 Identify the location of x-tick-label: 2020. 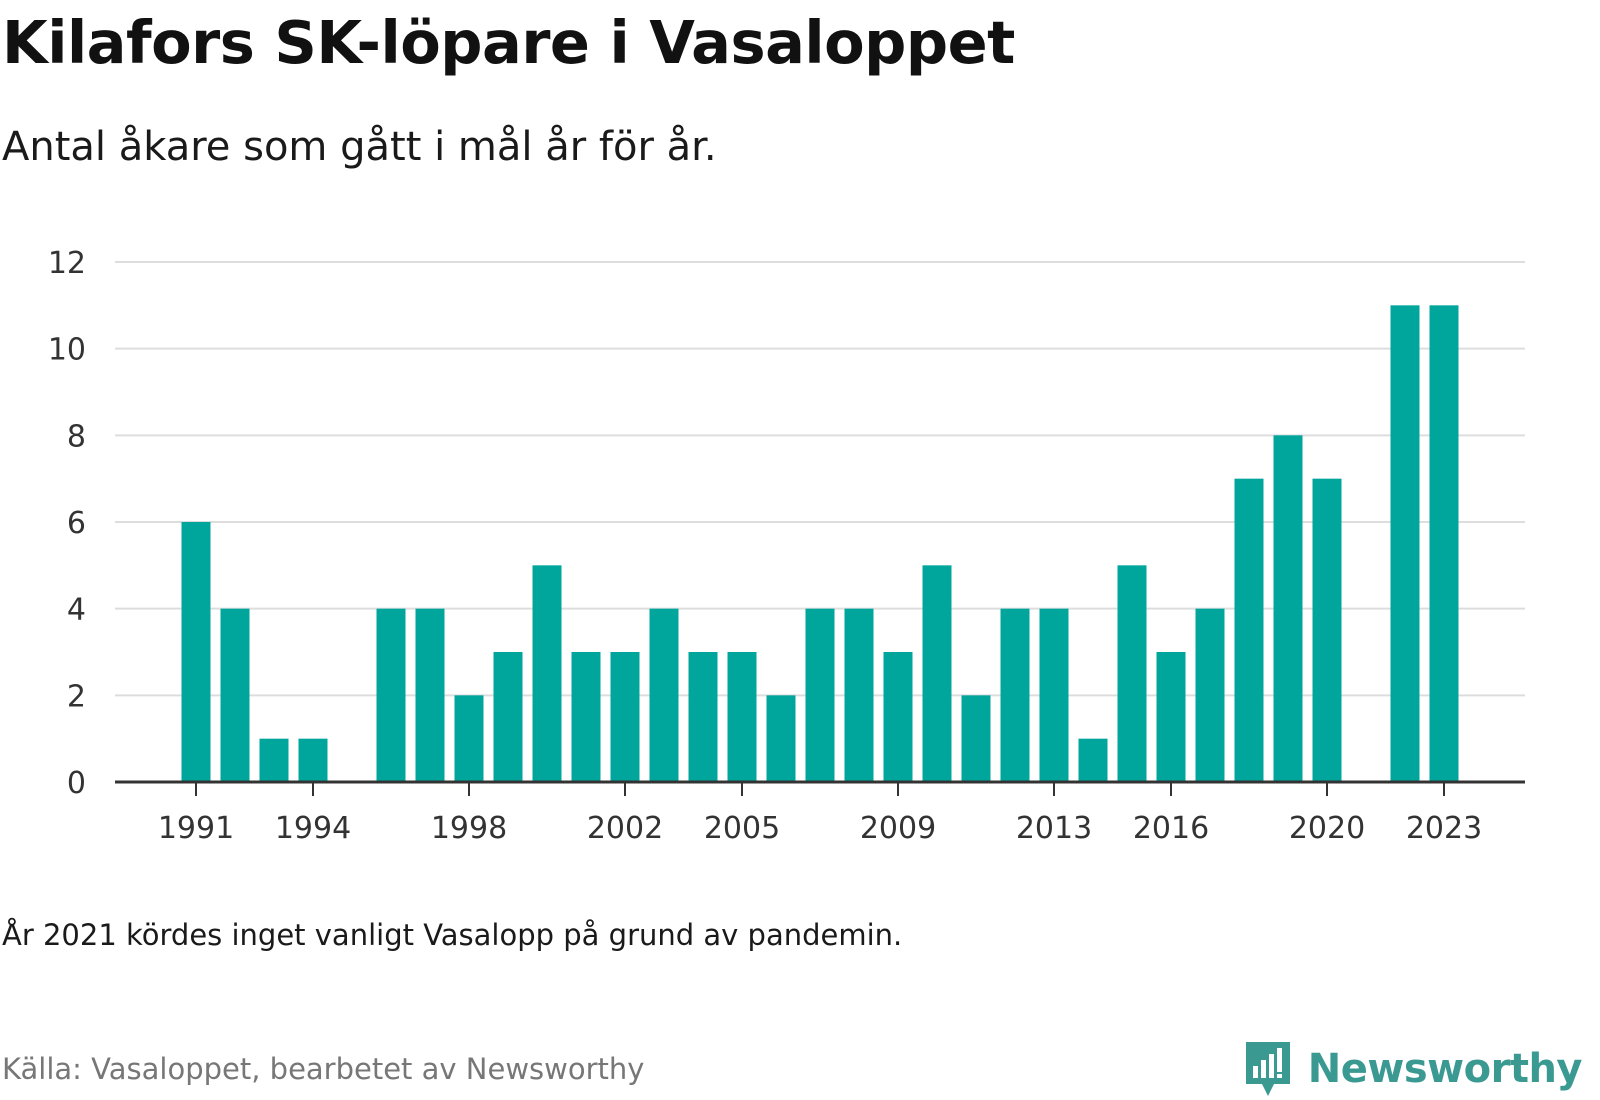
(1327, 828).